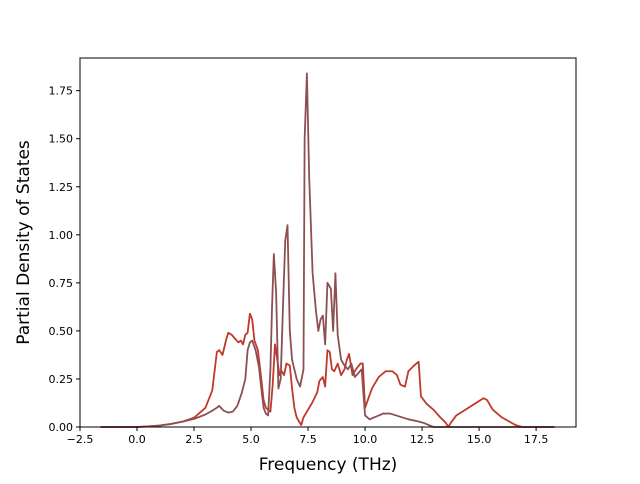  What do you see at coordinates (137, 439) in the screenshot?
I see `x-tick-label: 0.0` at bounding box center [137, 439].